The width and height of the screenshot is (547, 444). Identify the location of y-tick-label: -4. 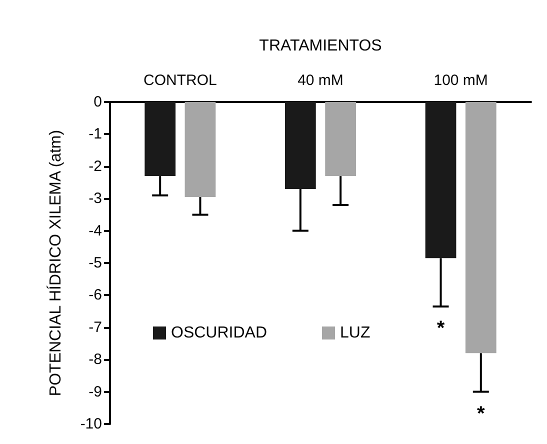
(95, 231).